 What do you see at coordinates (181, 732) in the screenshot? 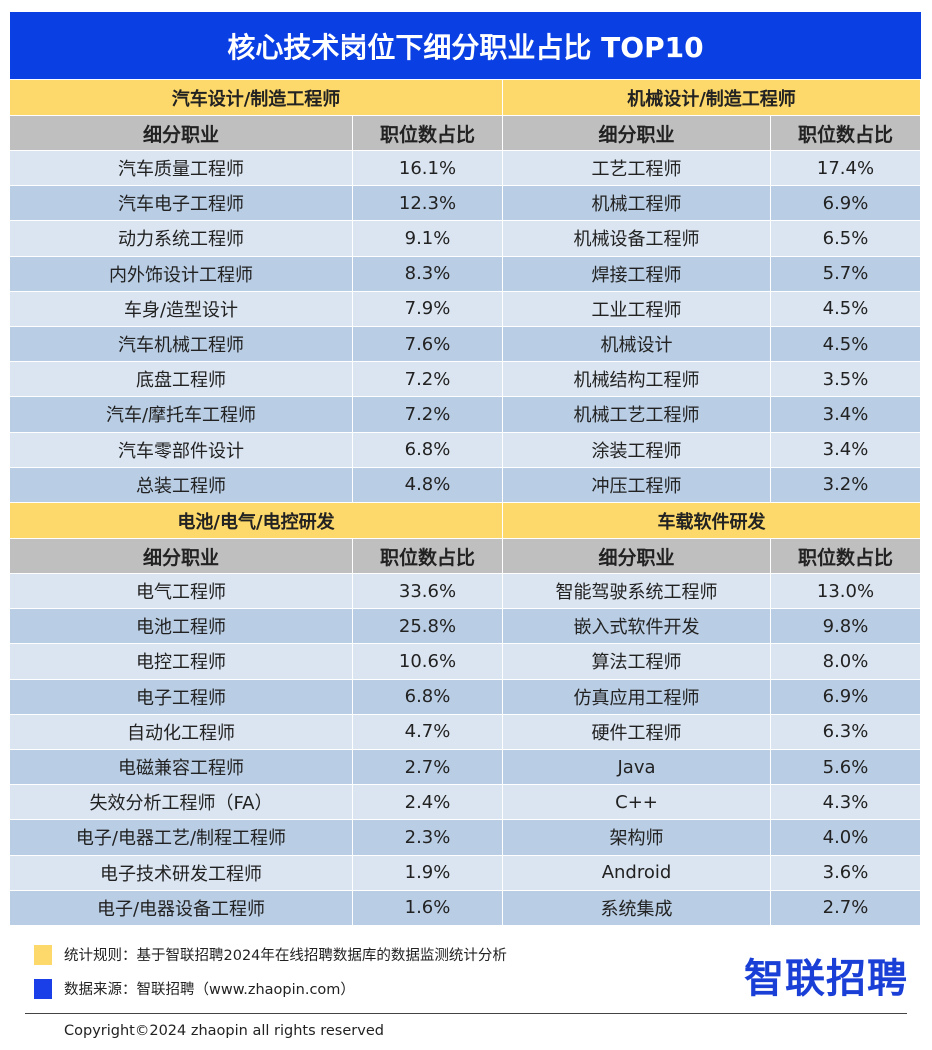
I see `job-cell: 自动化工程师` at bounding box center [181, 732].